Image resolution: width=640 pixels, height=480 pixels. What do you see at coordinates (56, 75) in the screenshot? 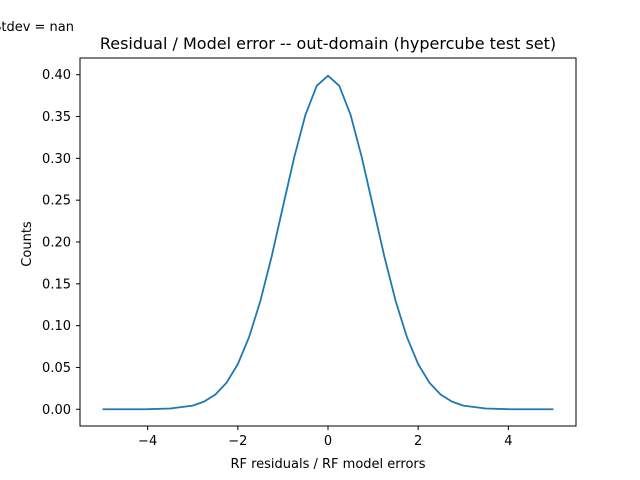
I see `y-tick-label: 0.40` at bounding box center [56, 75].